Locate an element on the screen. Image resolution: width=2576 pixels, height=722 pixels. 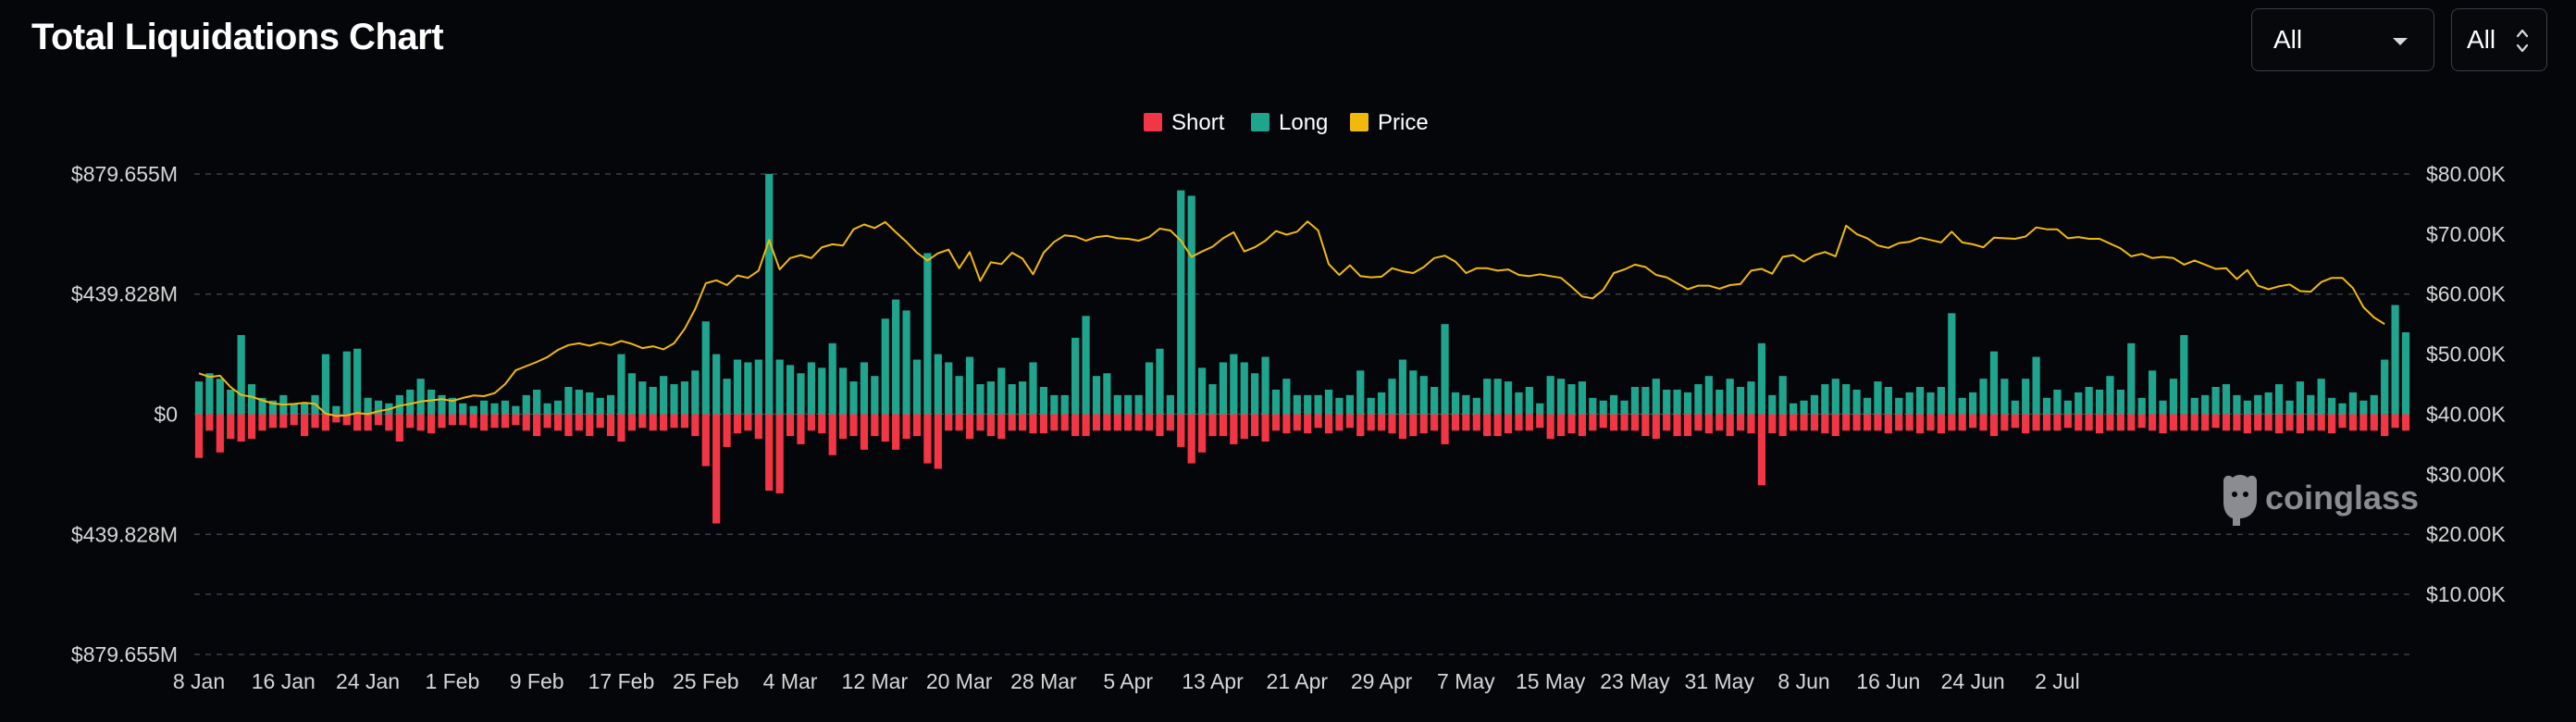
legend-swatch-price is located at coordinates (1359, 122).